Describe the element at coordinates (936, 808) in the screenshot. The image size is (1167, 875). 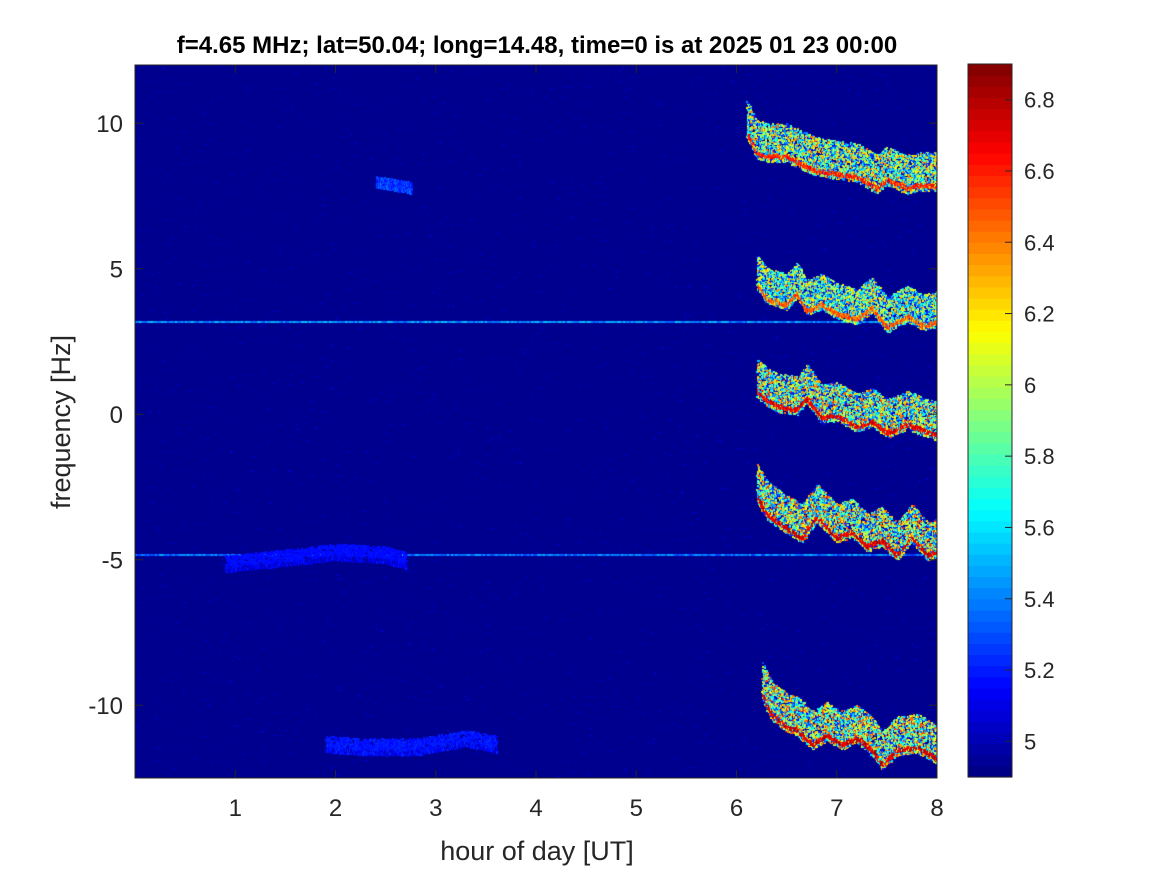
I see `x-tick-label: 8` at that location.